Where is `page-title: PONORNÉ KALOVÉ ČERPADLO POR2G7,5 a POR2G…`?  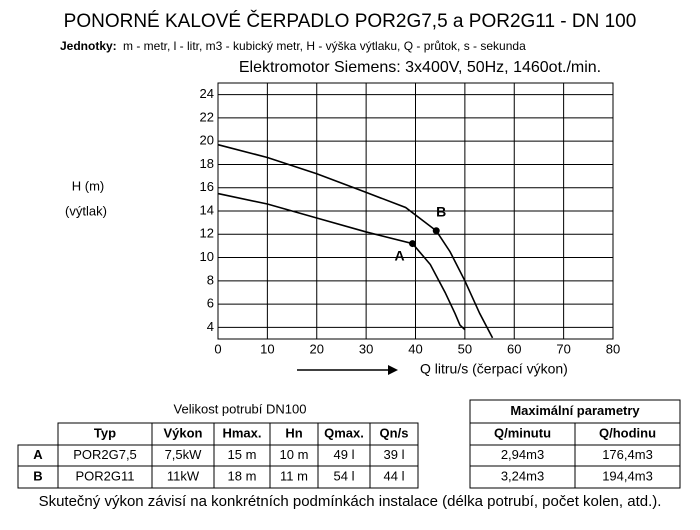
page-title: PONORNÉ KALOVÉ ČERPADLO POR2G7,5 a POR2G… is located at coordinates (350, 21).